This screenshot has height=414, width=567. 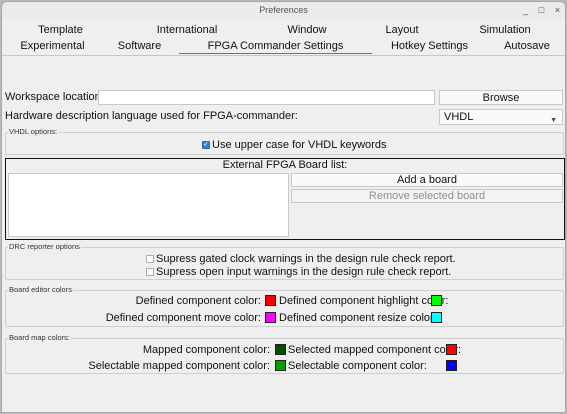 I want to click on minimize-icon: _, so click(x=525, y=10).